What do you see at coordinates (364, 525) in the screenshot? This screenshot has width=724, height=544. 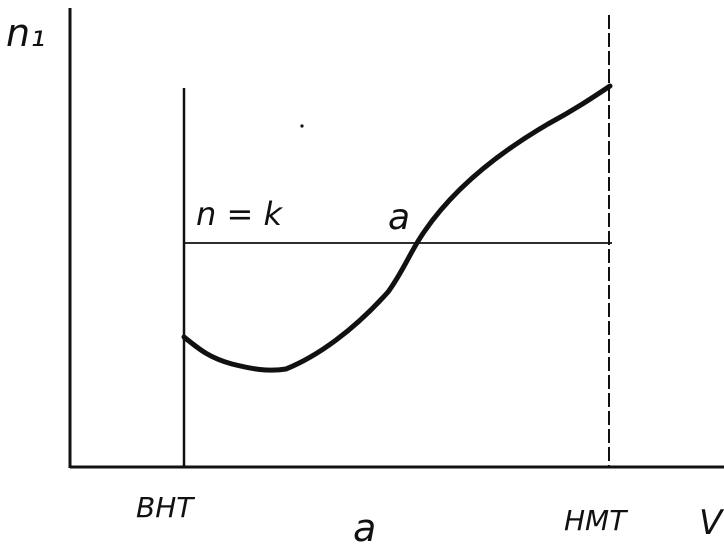 I see `caption-label: a` at bounding box center [364, 525].